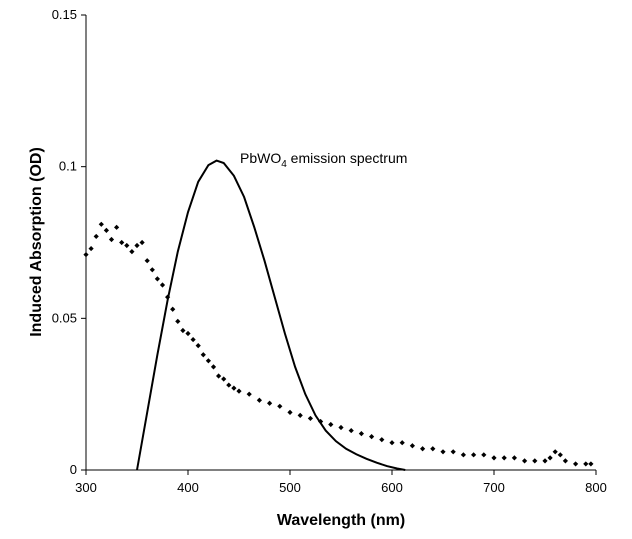  What do you see at coordinates (73, 469) in the screenshot?
I see `y-tick-label: 0` at bounding box center [73, 469].